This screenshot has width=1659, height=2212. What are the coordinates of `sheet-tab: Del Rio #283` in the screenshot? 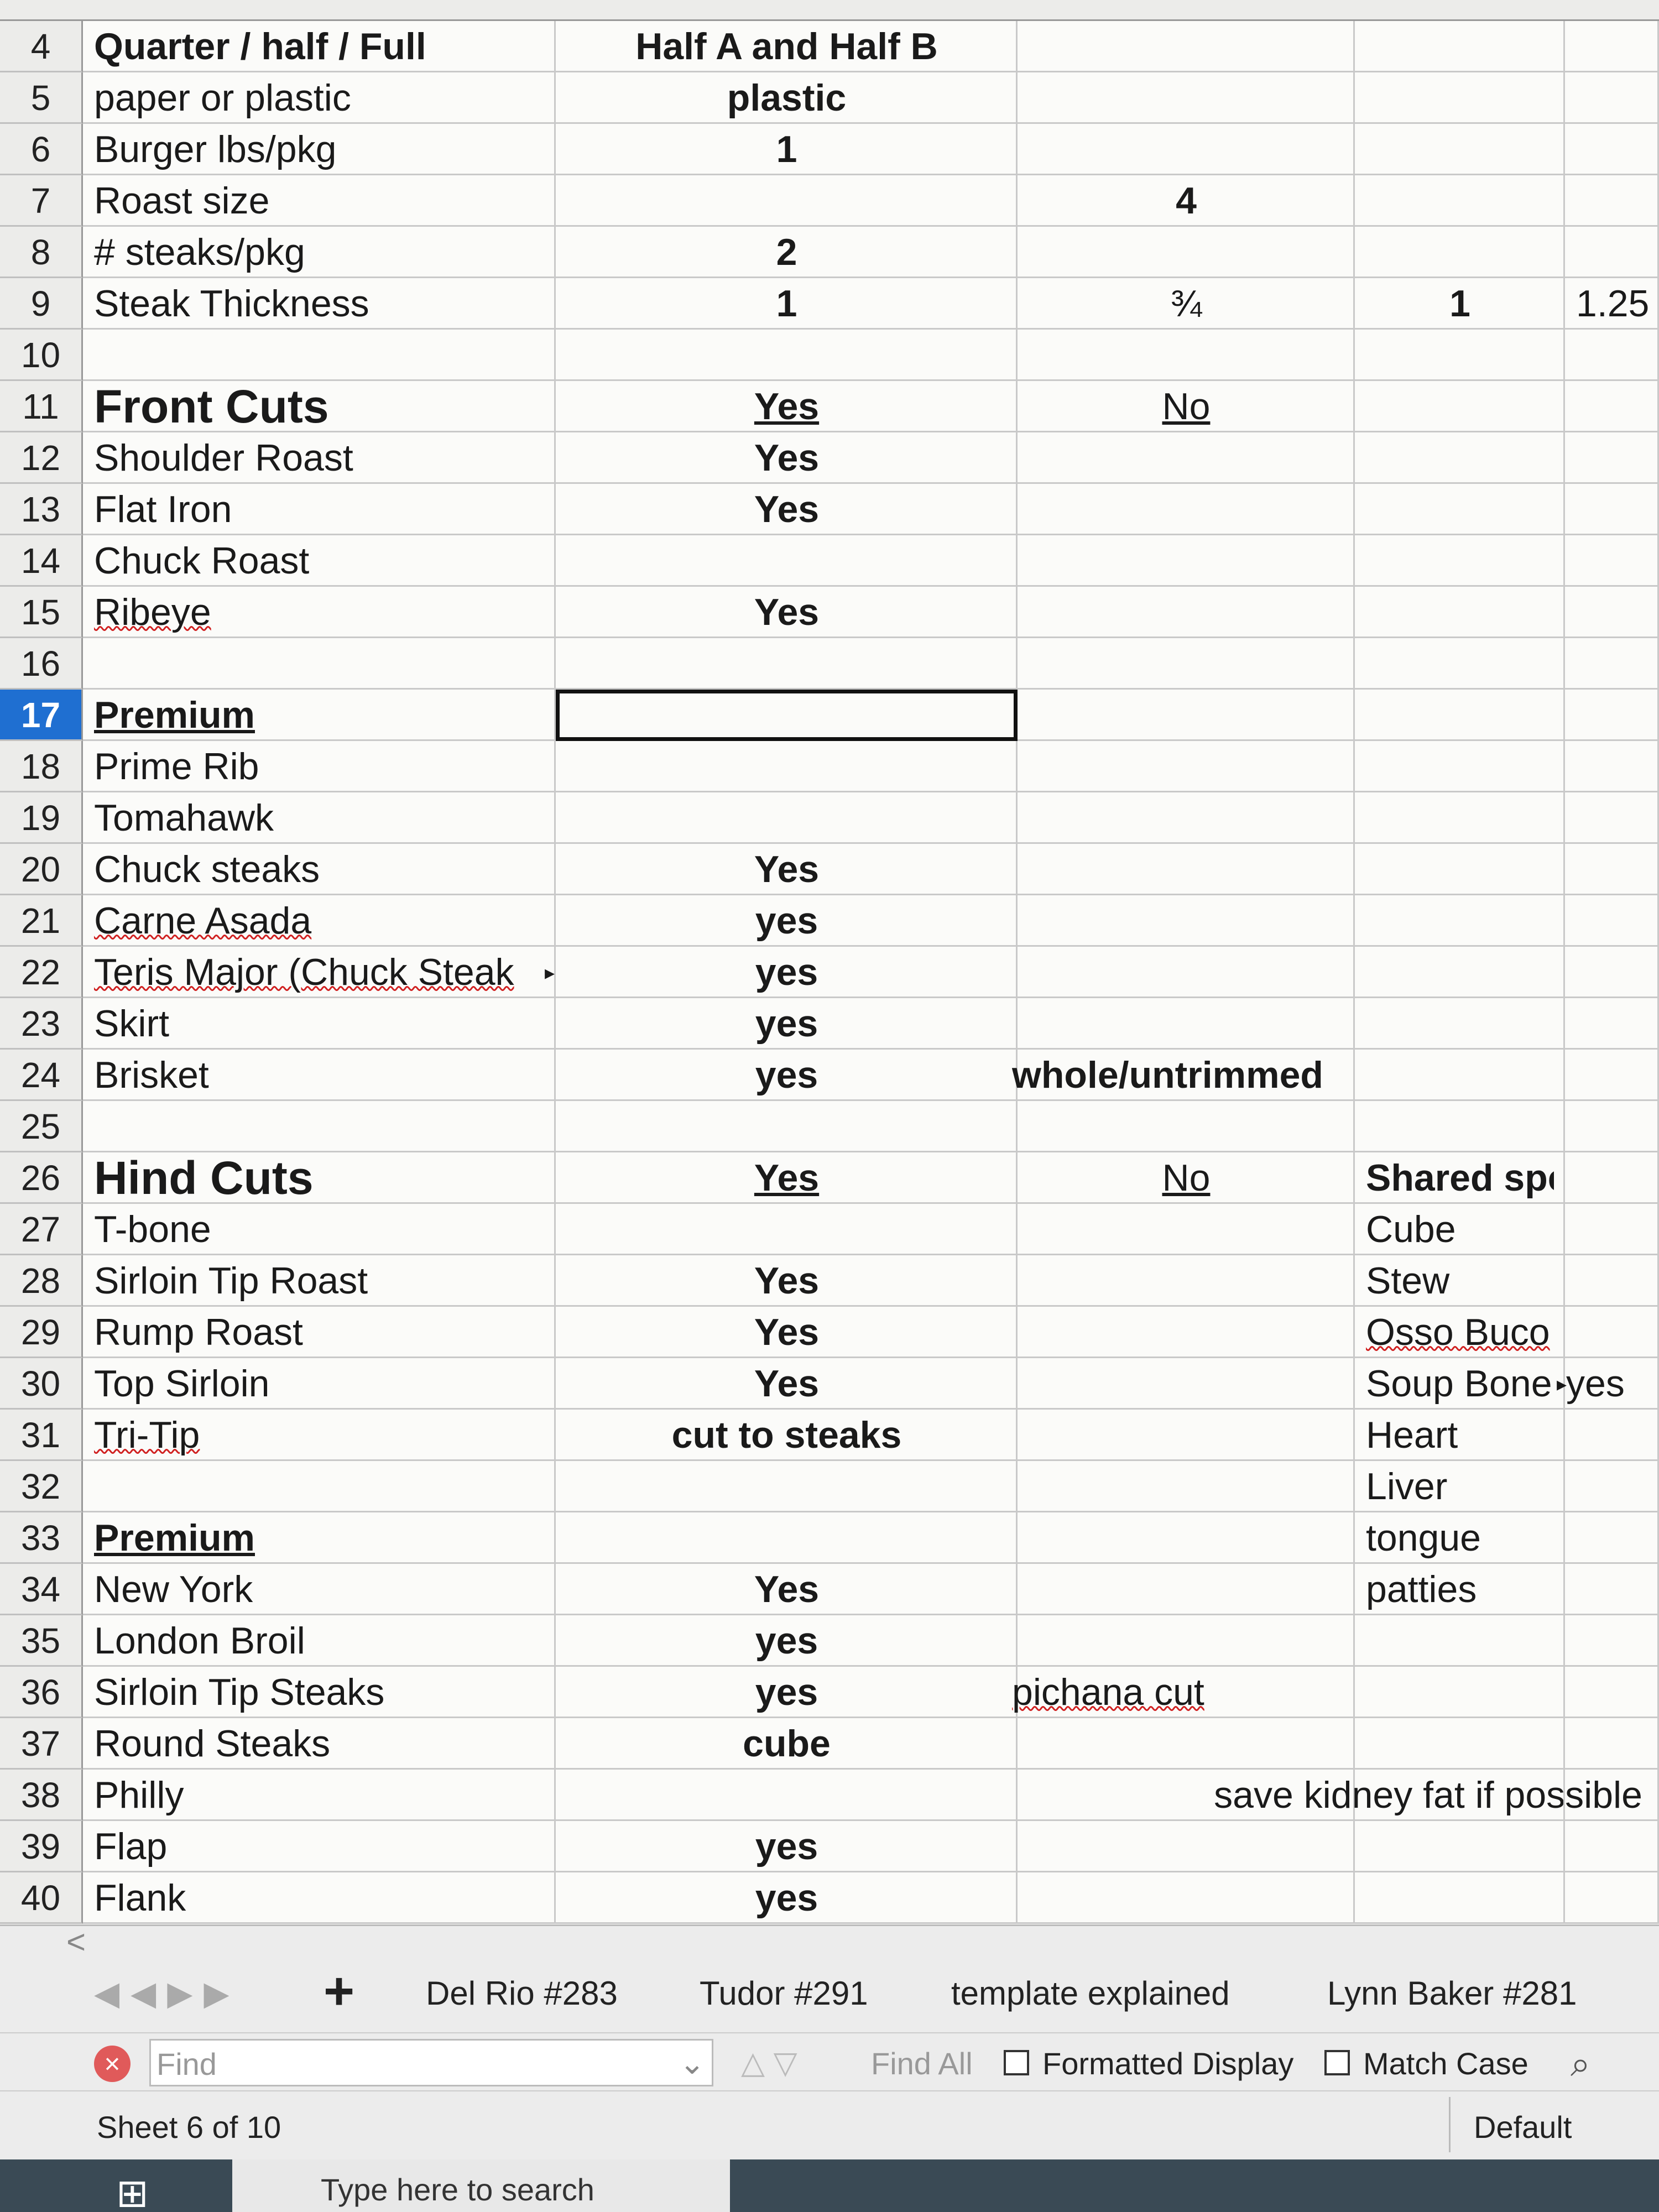 It's located at (522, 1994).